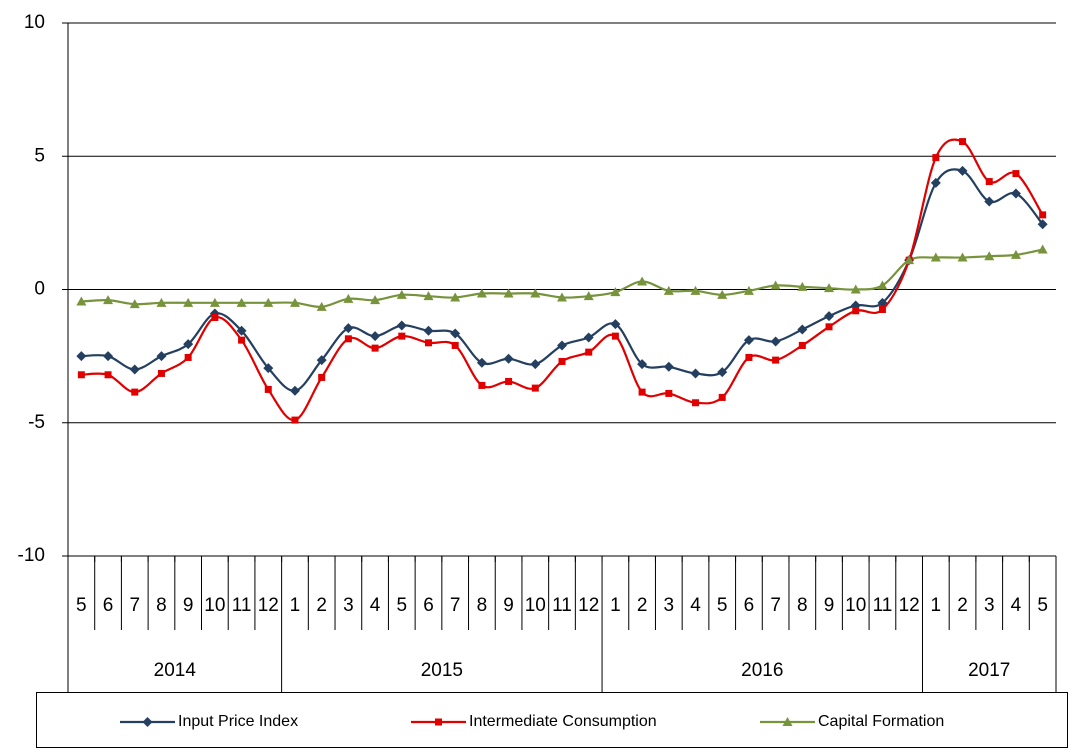 The image size is (1069, 748). I want to click on legend-label: Input Price Index, so click(238, 721).